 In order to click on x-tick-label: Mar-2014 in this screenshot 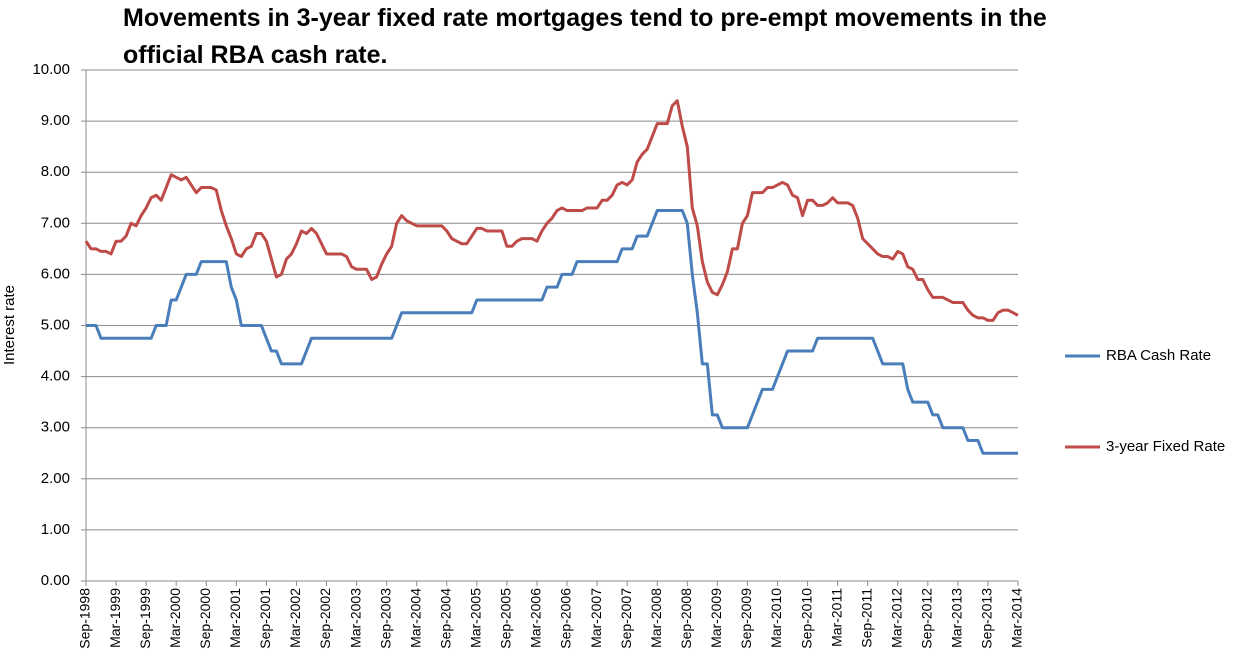, I will do `click(1017, 618)`.